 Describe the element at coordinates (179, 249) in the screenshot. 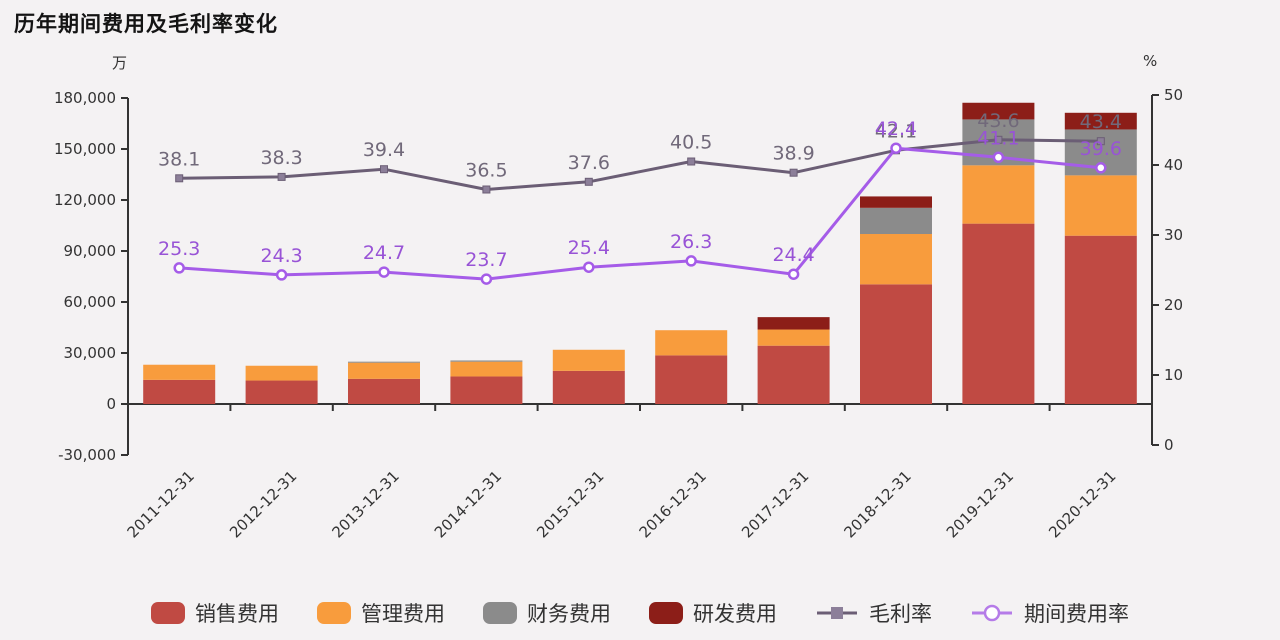

I see `period-ratio-value-label: 25.3` at that location.